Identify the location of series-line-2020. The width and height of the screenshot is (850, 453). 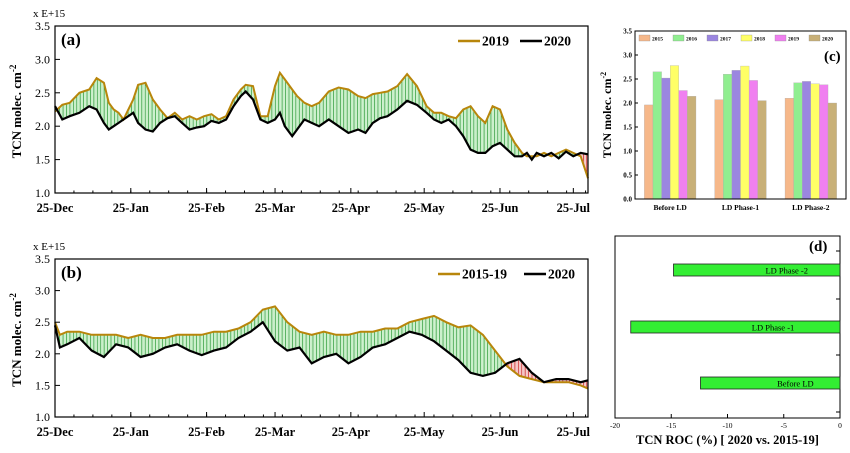
(321, 125).